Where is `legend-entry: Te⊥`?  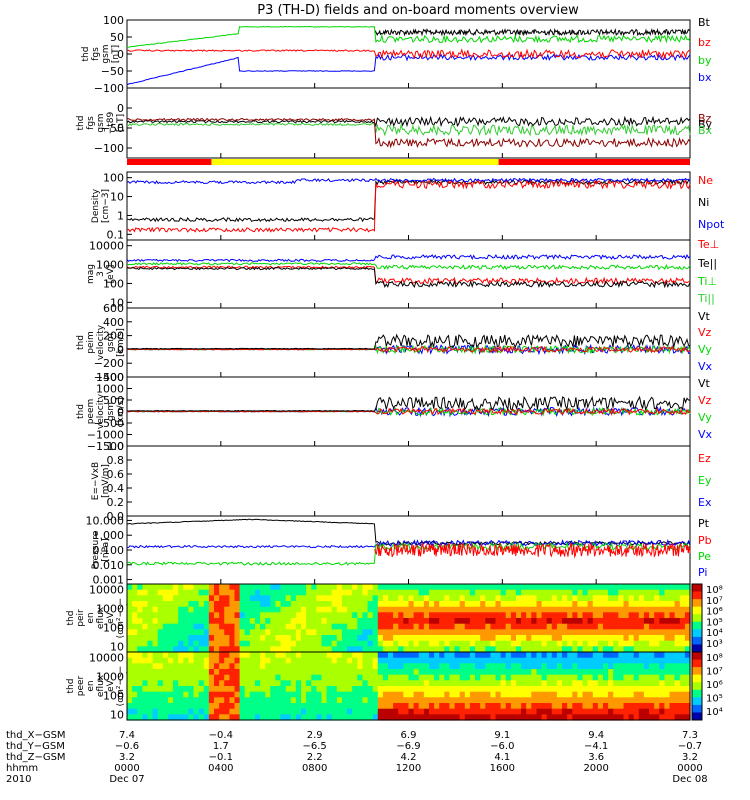 legend-entry: Te⊥ is located at coordinates (708, 244).